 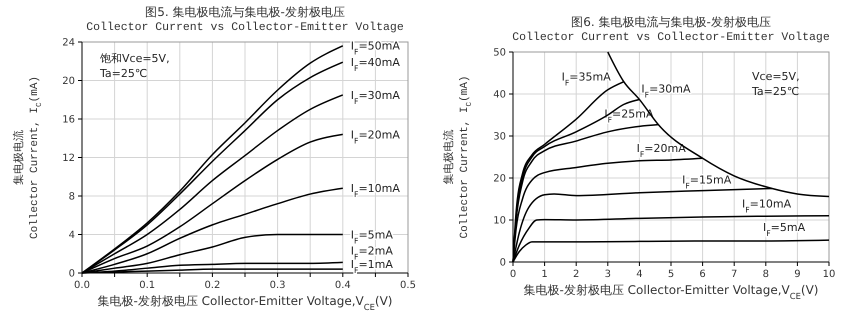 I want to click on x-tick-label: 7, so click(x=734, y=274).